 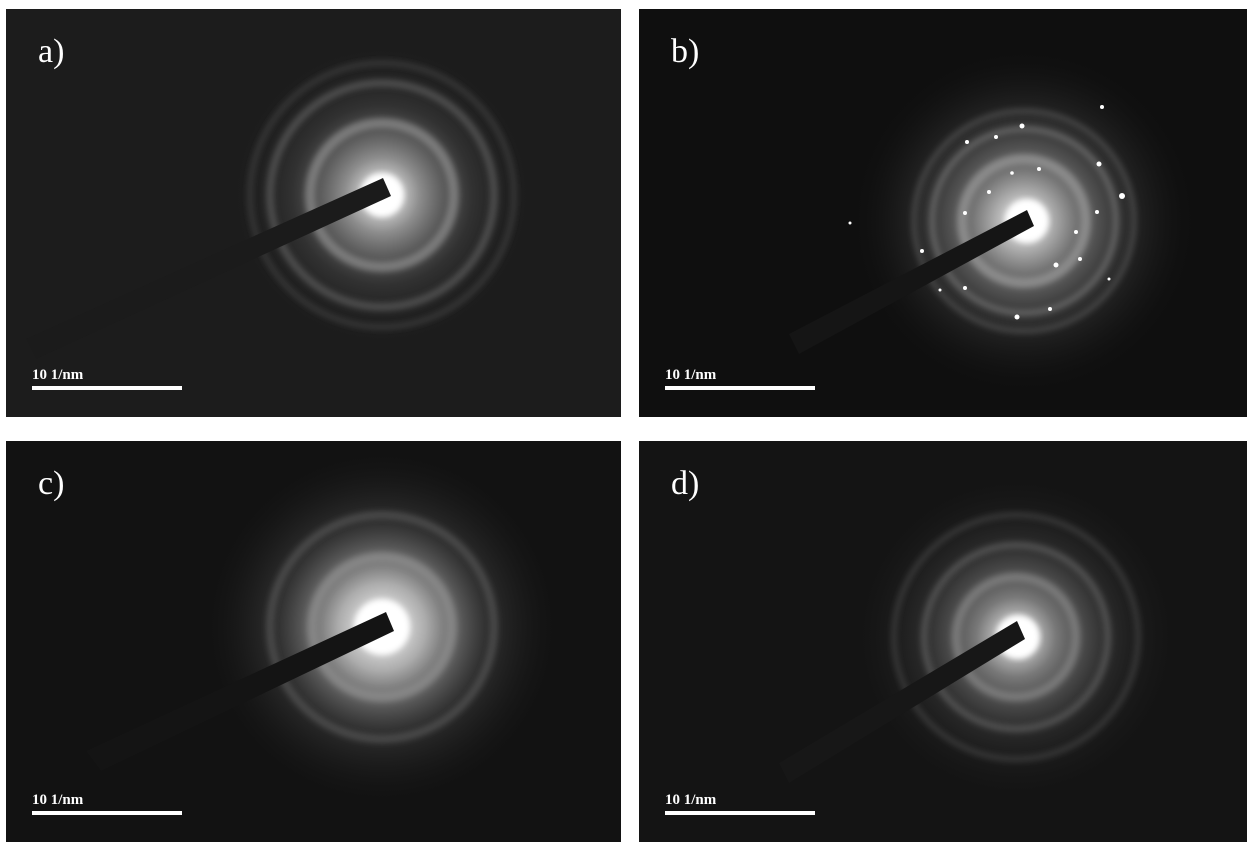 I want to click on diffraction-spots, so click(x=986, y=212).